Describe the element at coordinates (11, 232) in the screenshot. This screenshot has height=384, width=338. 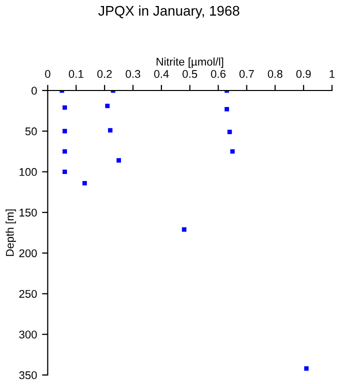
I see `y-axis-title: Depth [m]` at that location.